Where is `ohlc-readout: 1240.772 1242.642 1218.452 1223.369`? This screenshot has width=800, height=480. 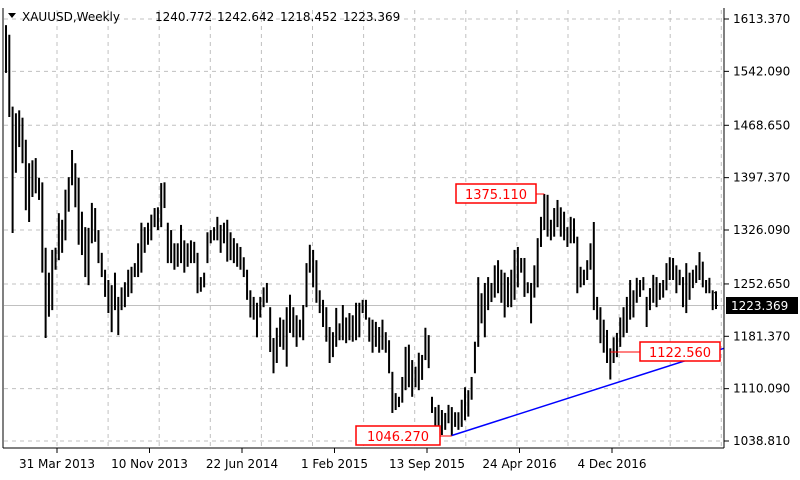 ohlc-readout: 1240.772 1242.642 1218.452 1223.369 is located at coordinates (277, 17).